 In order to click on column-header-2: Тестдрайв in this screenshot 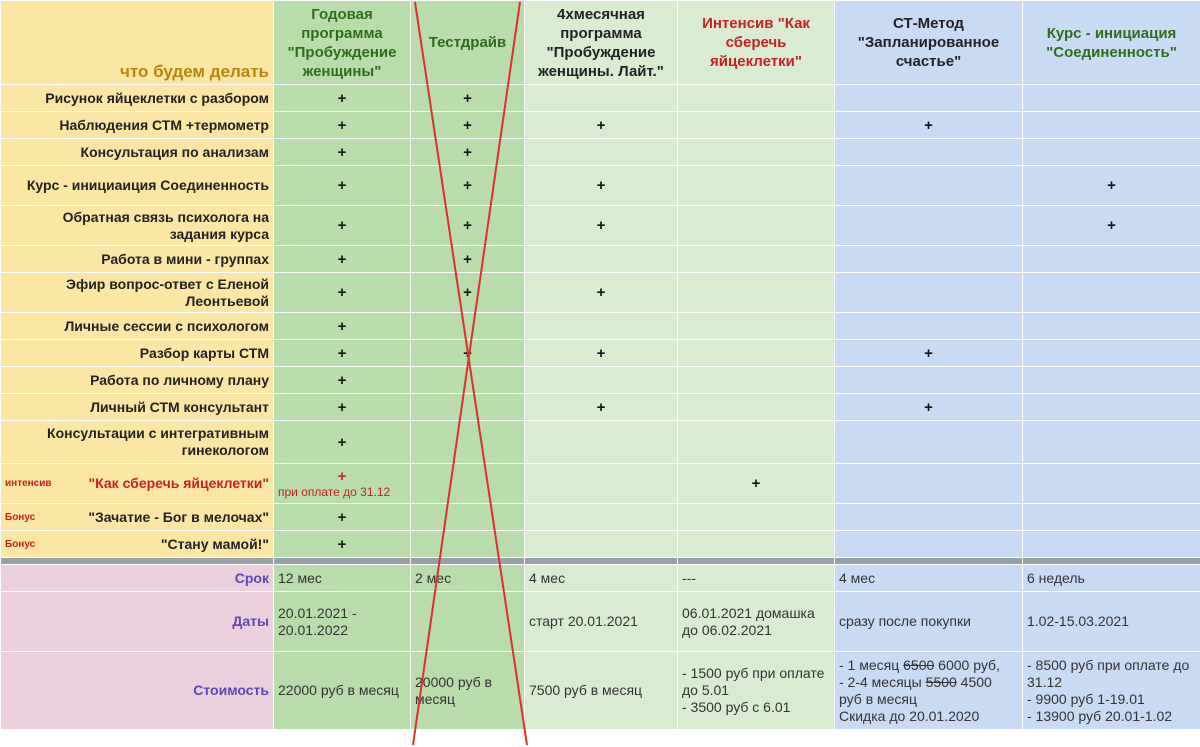, I will do `click(467, 42)`.